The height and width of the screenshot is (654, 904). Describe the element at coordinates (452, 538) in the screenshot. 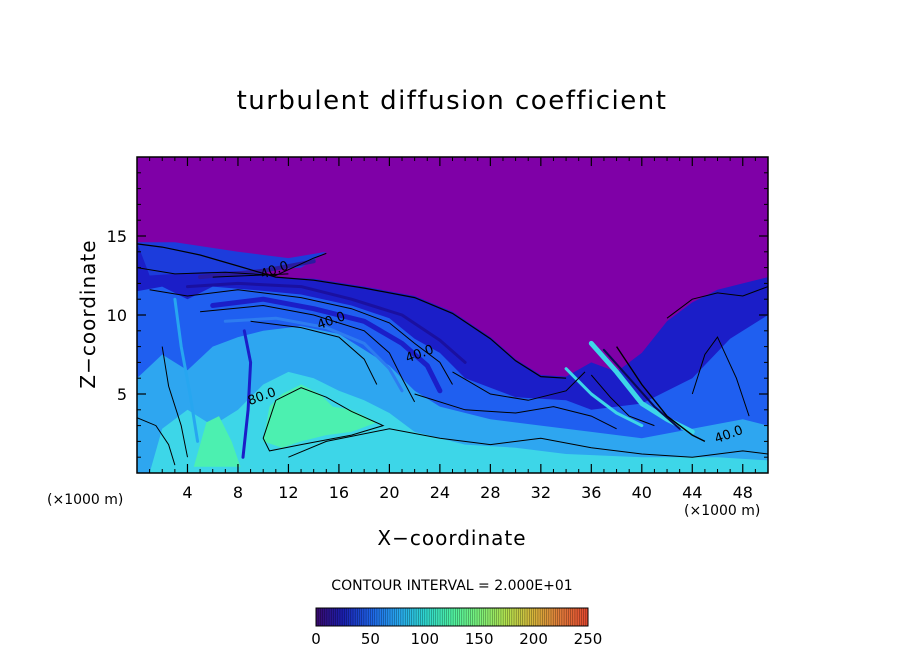

I see `x-axis-label: X−coordinate` at that location.